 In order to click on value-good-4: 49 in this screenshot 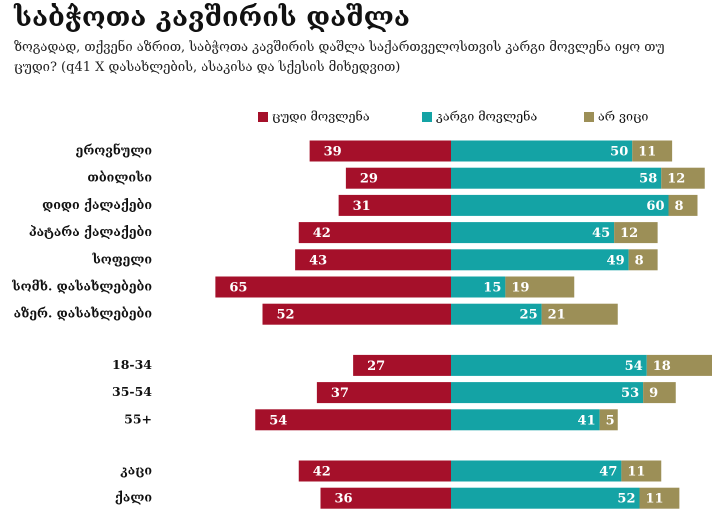, I will do `click(616, 260)`.